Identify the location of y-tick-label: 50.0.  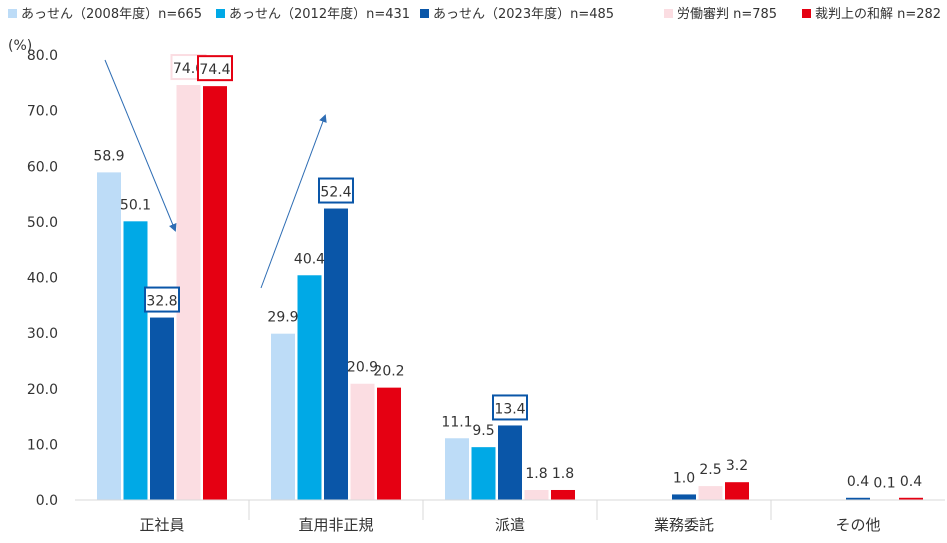
(42, 223).